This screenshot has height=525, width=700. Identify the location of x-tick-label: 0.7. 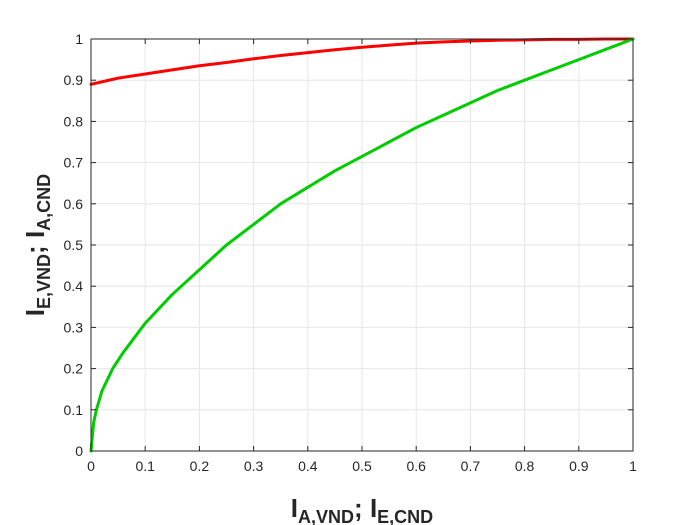
(471, 466).